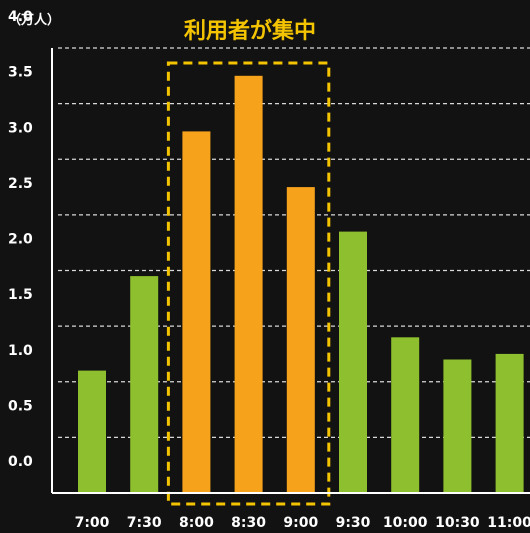 This screenshot has width=530, height=533. I want to click on y-tick-label: 0.5, so click(20, 406).